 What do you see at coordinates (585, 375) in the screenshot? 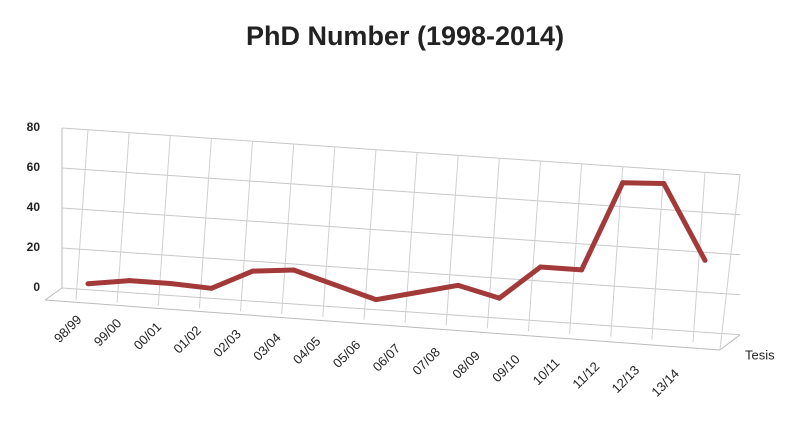
I see `x-tick-label: 11/12` at bounding box center [585, 375].